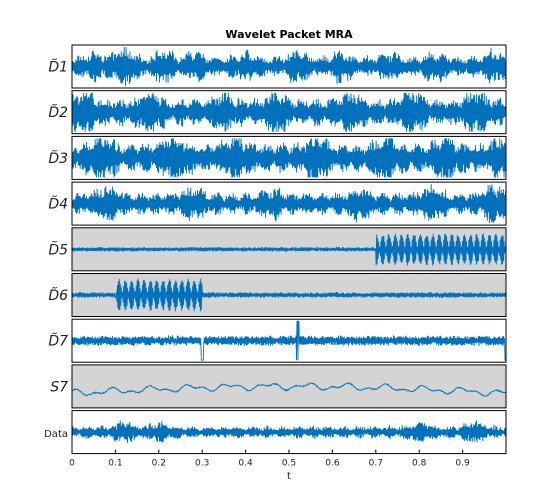 This screenshot has height=500, width=560. What do you see at coordinates (59, 387) in the screenshot?
I see `panel-label: S7` at bounding box center [59, 387].